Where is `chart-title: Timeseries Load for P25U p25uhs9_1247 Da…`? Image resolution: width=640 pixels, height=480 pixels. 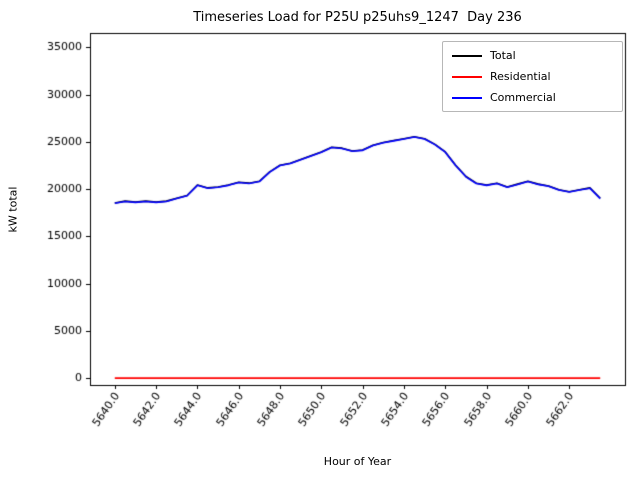 chart-title: Timeseries Load for P25U p25uhs9_1247 Da… is located at coordinates (357, 17).